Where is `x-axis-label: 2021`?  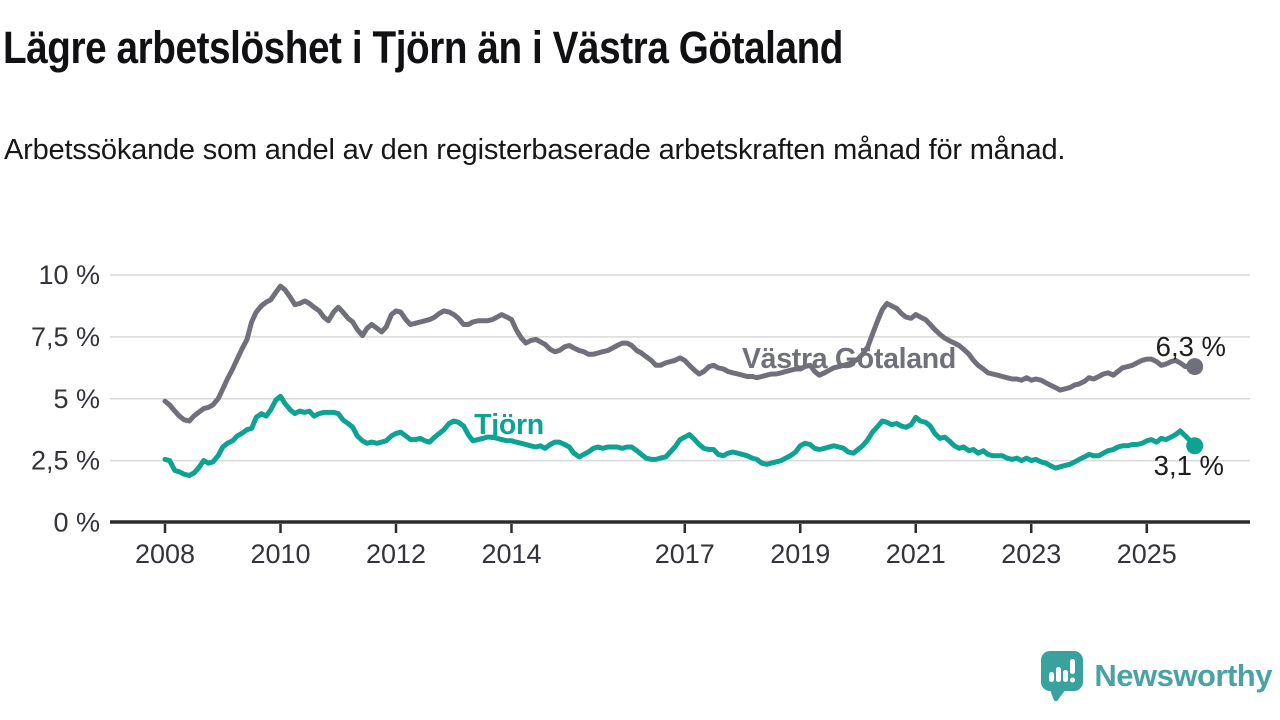 x-axis-label: 2021 is located at coordinates (916, 554).